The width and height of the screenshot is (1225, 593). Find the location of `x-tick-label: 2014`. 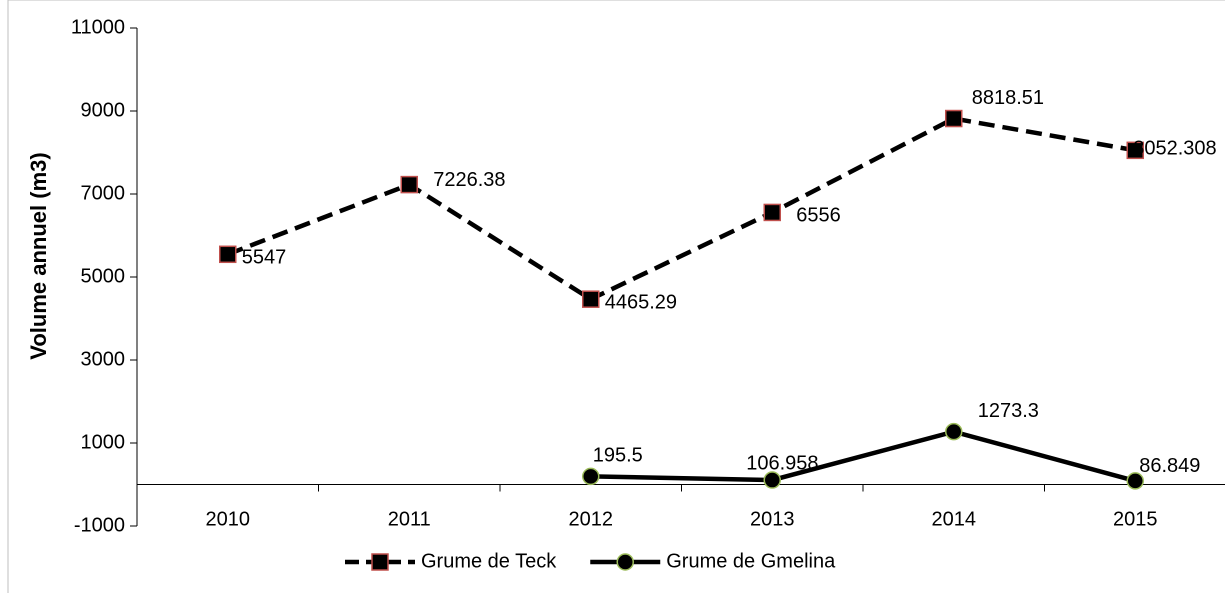

x-tick-label: 2014 is located at coordinates (954, 519).